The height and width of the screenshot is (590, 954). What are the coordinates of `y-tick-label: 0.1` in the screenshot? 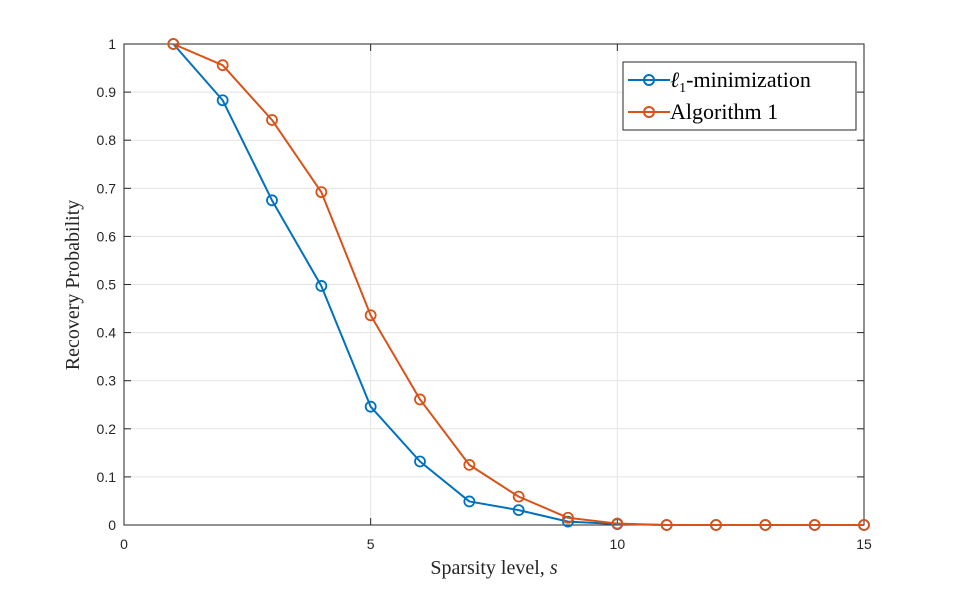 It's located at (107, 477).